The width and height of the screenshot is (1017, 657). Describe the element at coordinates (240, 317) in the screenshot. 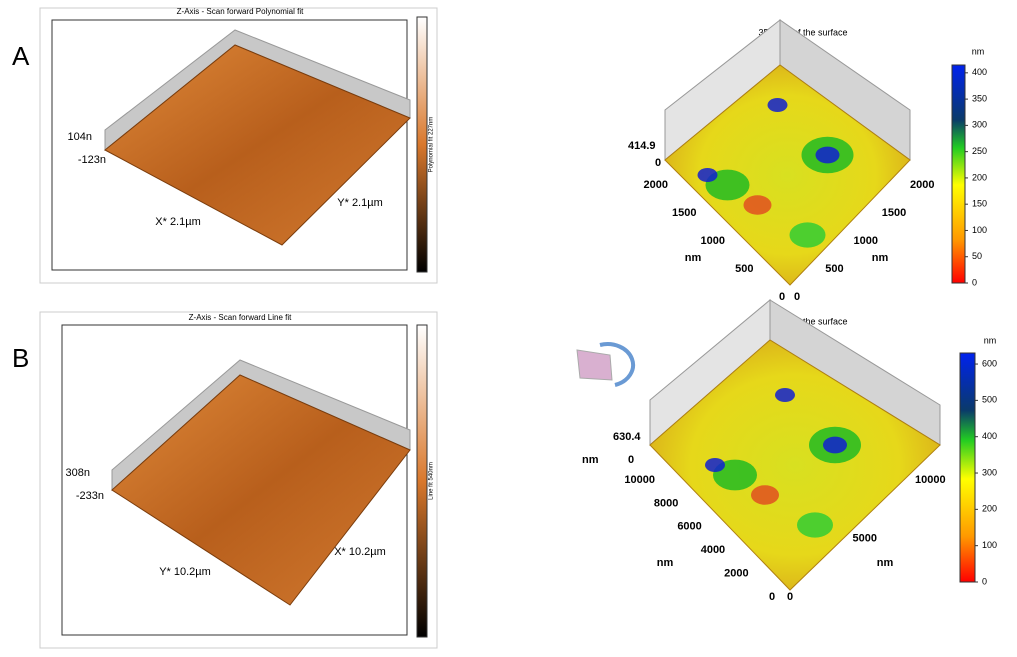

I see `label: Z-Axis - Scan forward Line fit` at that location.